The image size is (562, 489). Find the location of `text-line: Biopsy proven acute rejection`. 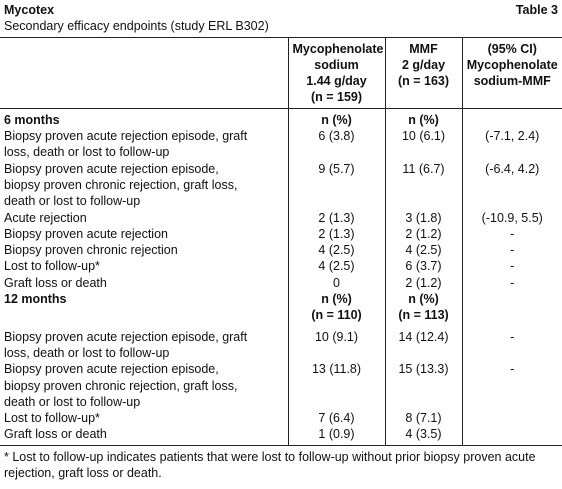

text-line: Biopsy proven acute rejection is located at coordinates (86, 233).